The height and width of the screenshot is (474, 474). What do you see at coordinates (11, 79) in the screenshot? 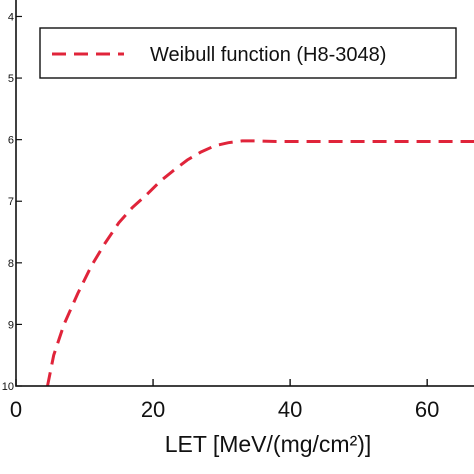
I see `y-tick-label: 5` at bounding box center [11, 79].